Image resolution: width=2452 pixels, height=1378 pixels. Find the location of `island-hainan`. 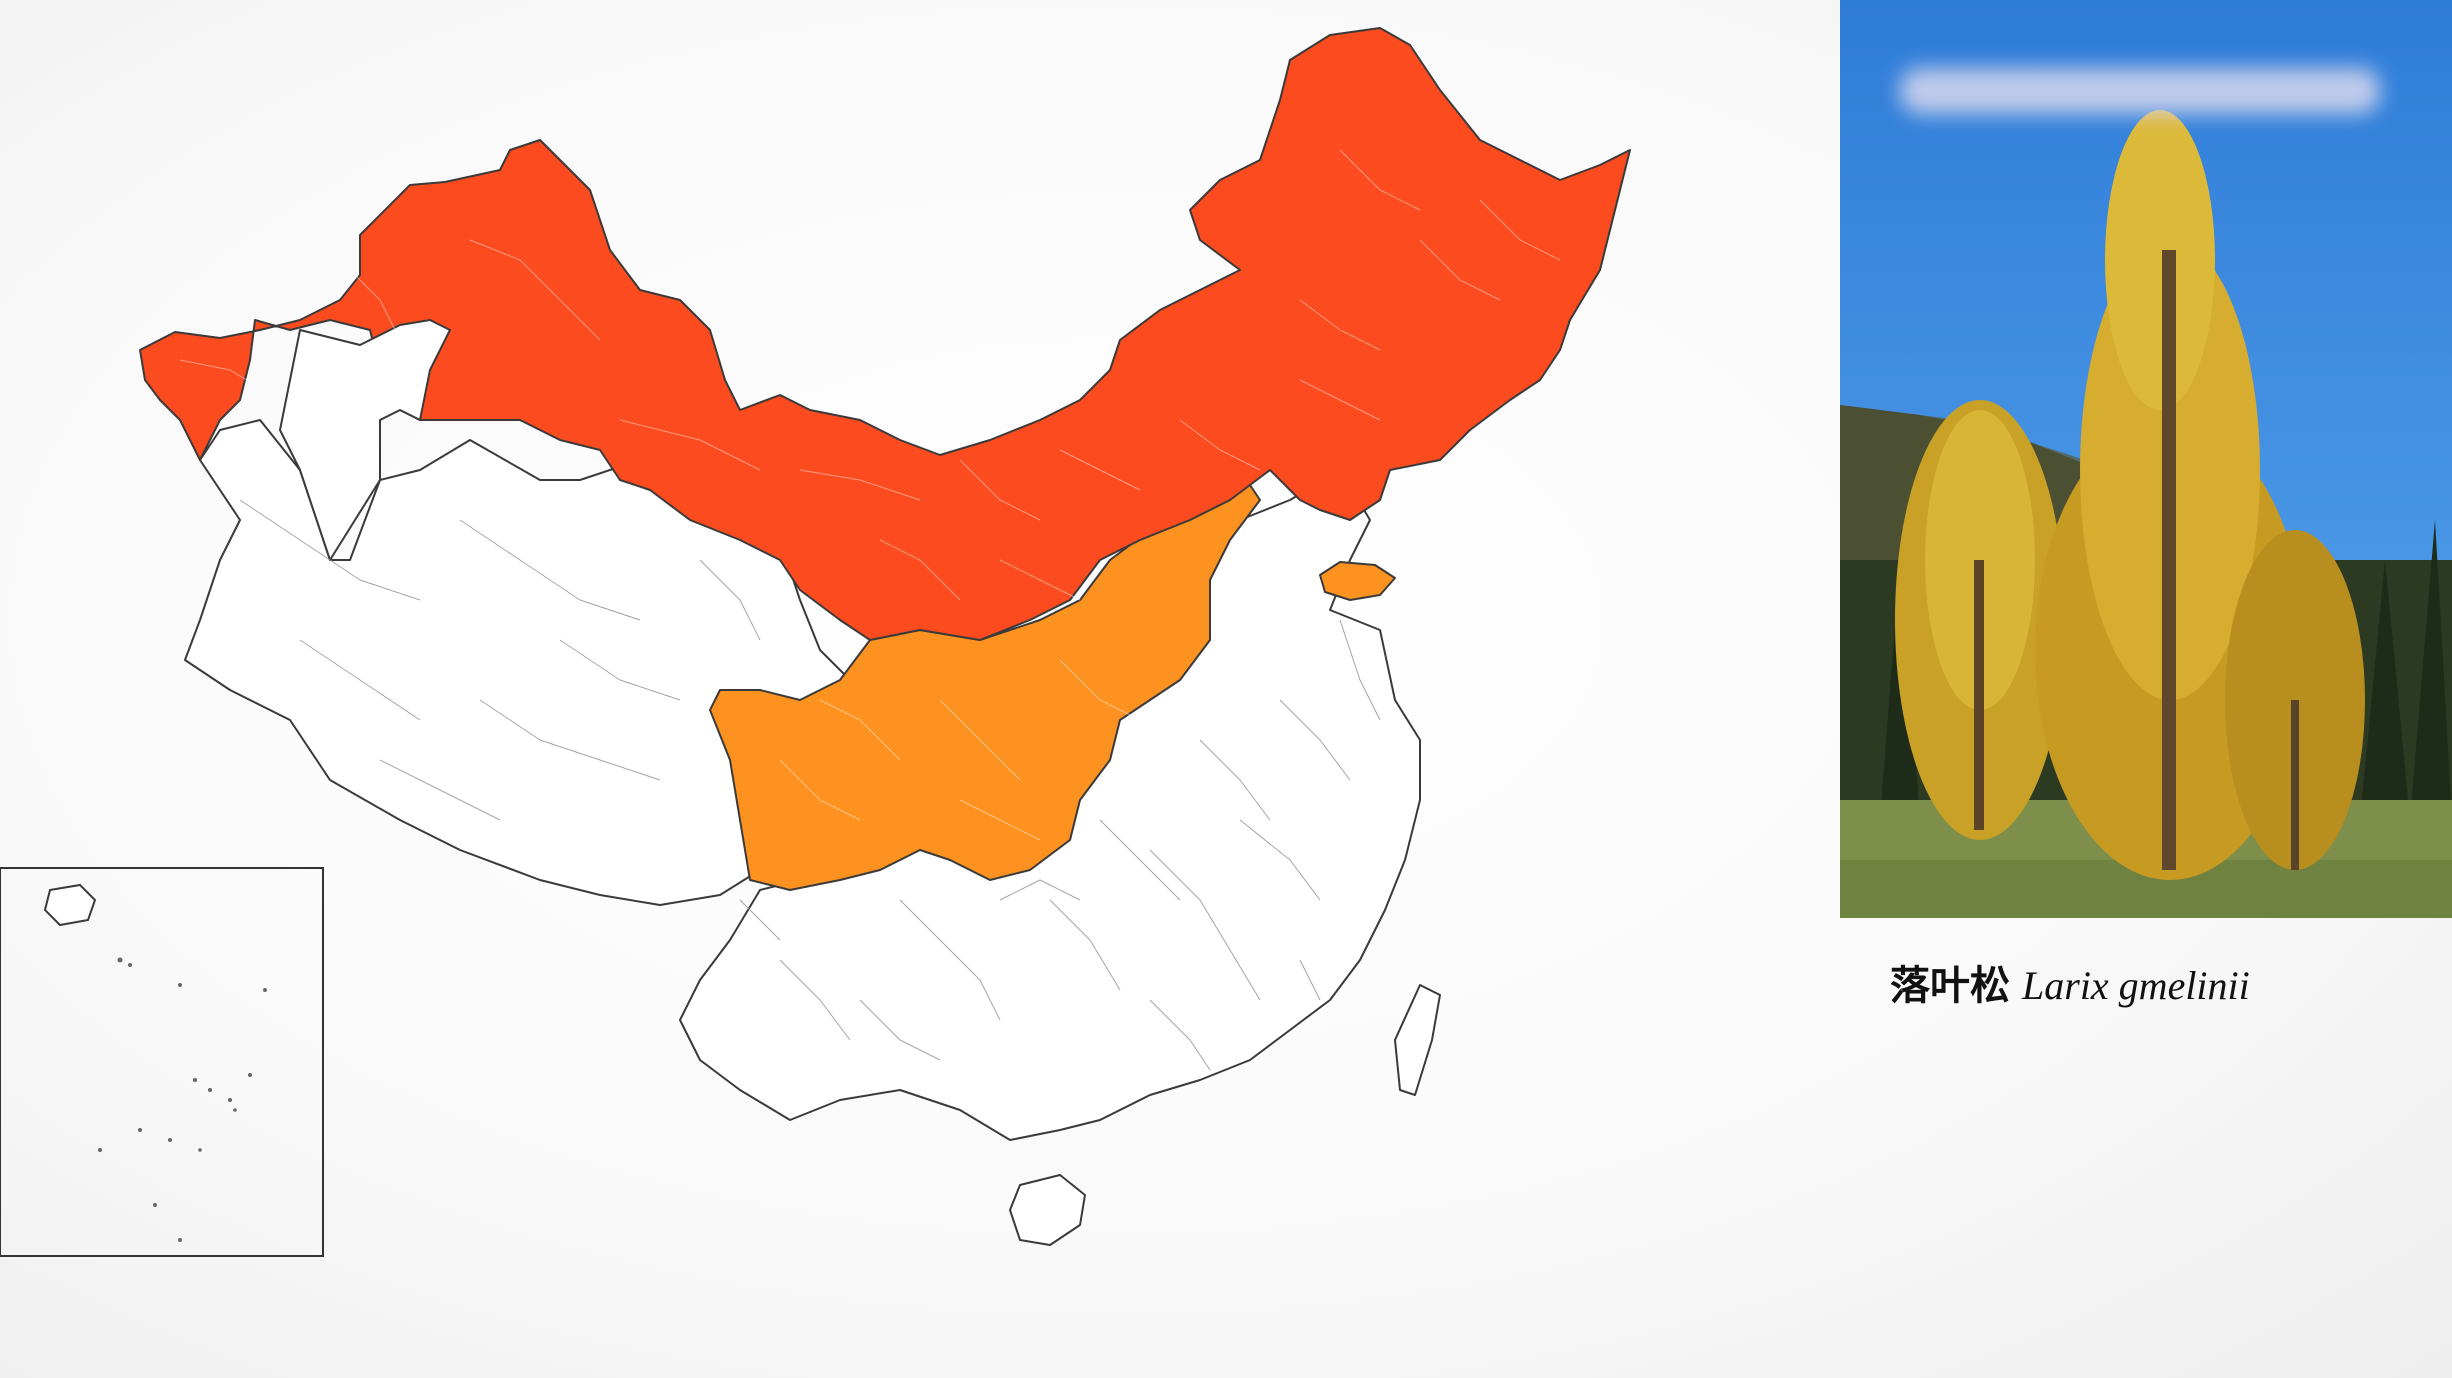

island-hainan is located at coordinates (1047, 1210).